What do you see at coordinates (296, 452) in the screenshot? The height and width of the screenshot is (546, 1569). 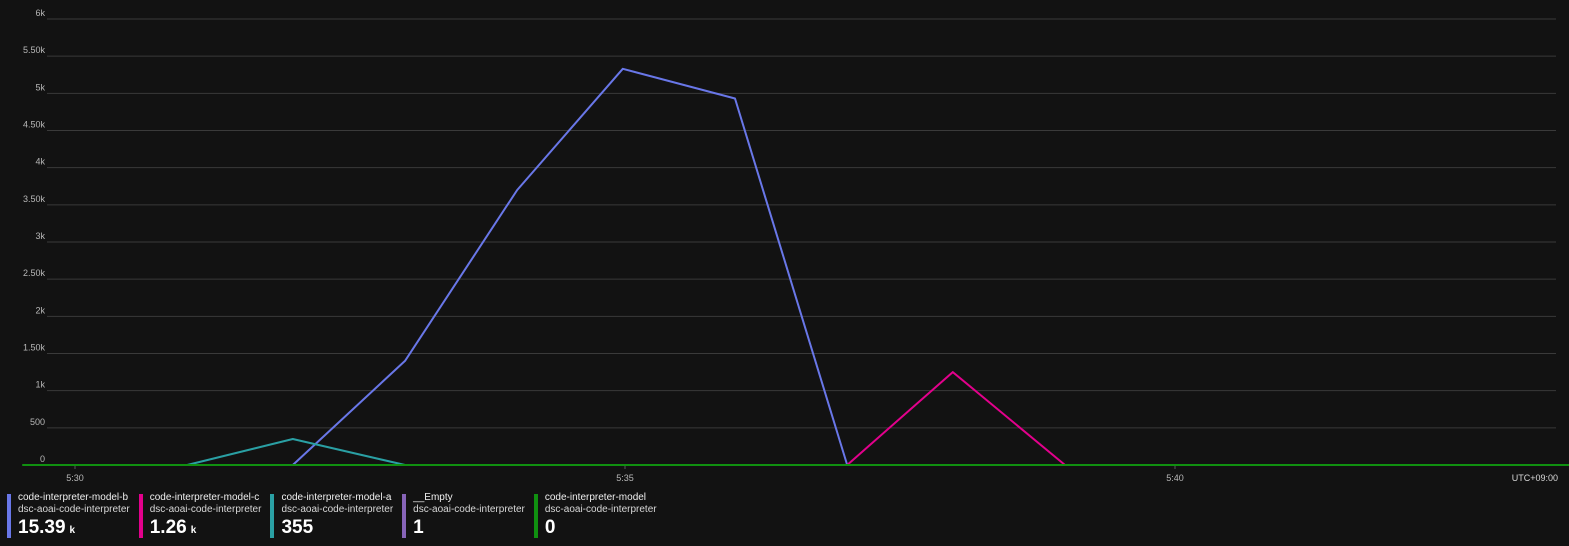 I see `series-line-code-interpreter-model-a` at bounding box center [296, 452].